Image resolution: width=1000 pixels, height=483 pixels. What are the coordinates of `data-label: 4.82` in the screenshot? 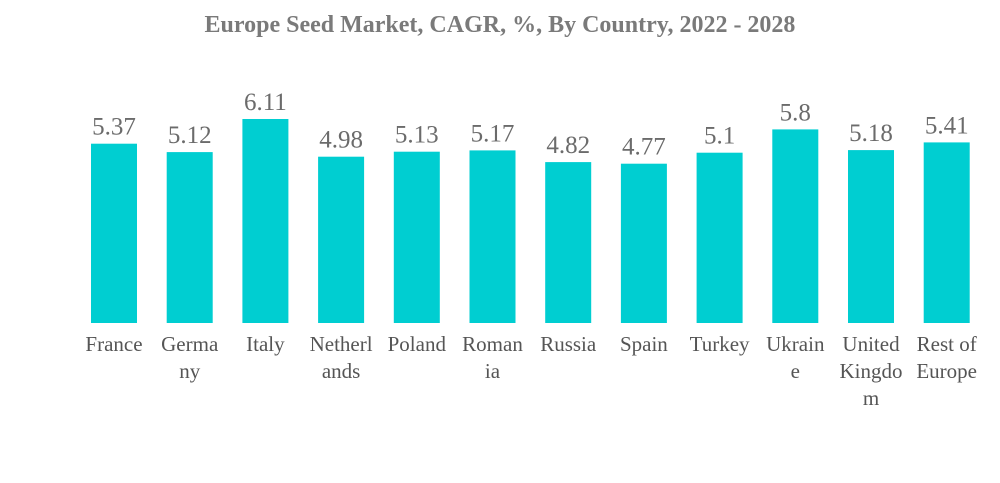 It's located at (568, 145).